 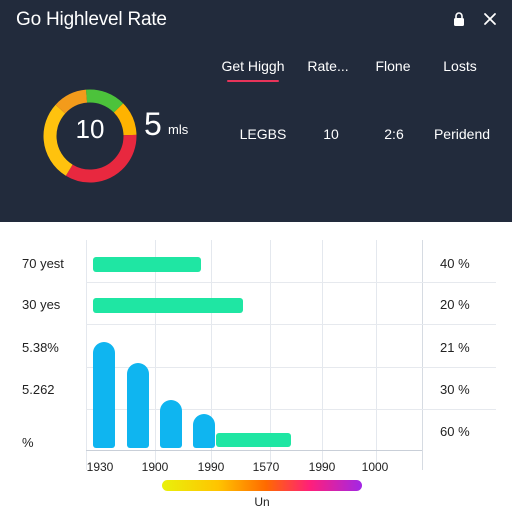 I want to click on row-percent: 40 %, so click(x=455, y=263).